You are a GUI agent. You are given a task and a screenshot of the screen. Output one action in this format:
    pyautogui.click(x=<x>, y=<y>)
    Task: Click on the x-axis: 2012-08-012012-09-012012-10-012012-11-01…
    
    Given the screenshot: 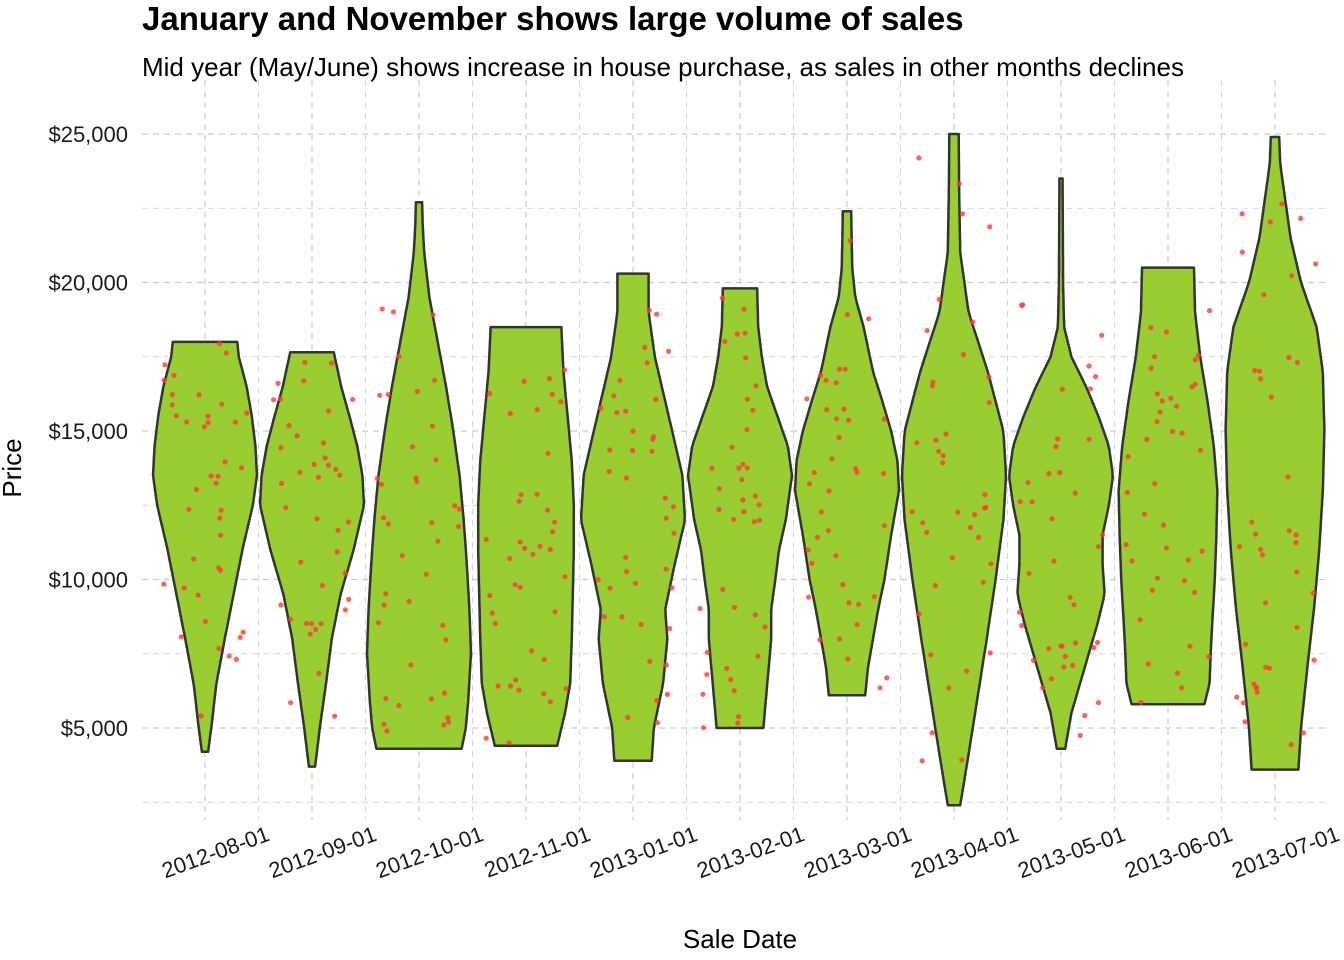 What is the action you would take?
    pyautogui.click(x=750, y=852)
    